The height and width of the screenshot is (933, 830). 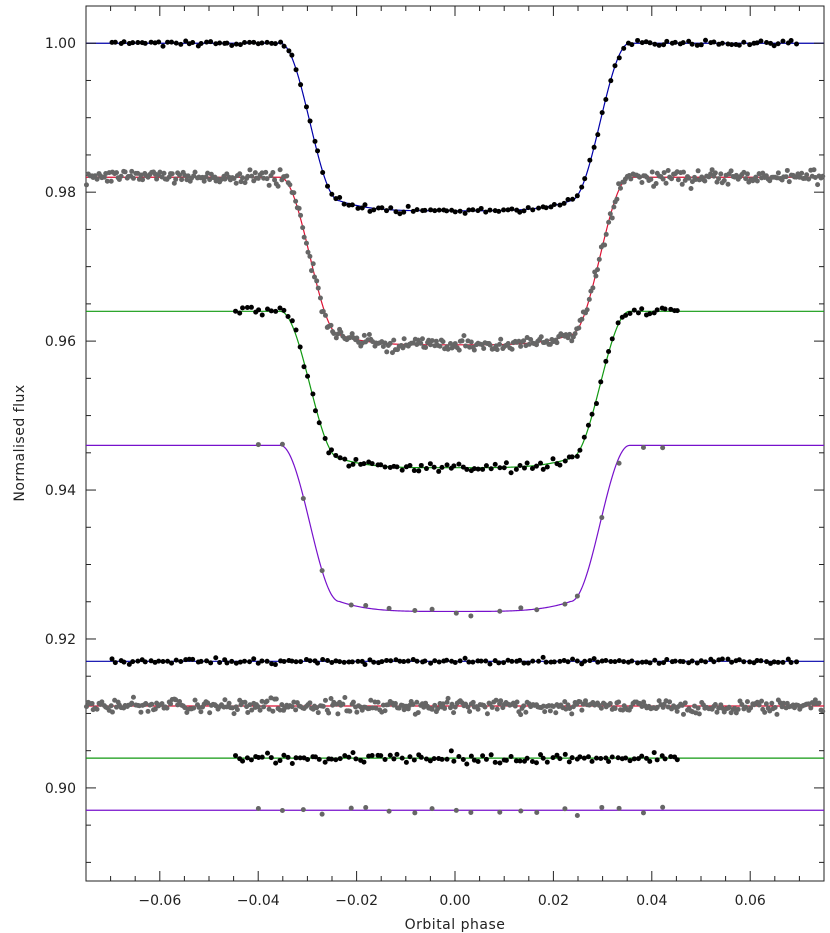 I want to click on x-tick-label: −0.04, so click(x=258, y=901).